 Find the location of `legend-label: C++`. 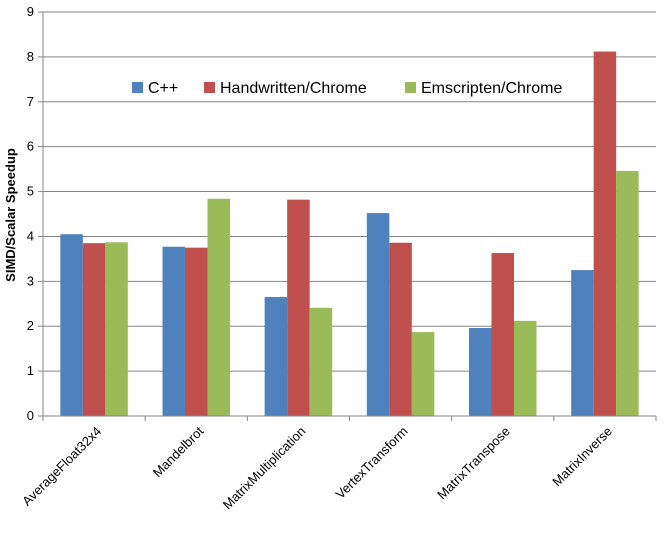

legend-label: C++ is located at coordinates (163, 88).